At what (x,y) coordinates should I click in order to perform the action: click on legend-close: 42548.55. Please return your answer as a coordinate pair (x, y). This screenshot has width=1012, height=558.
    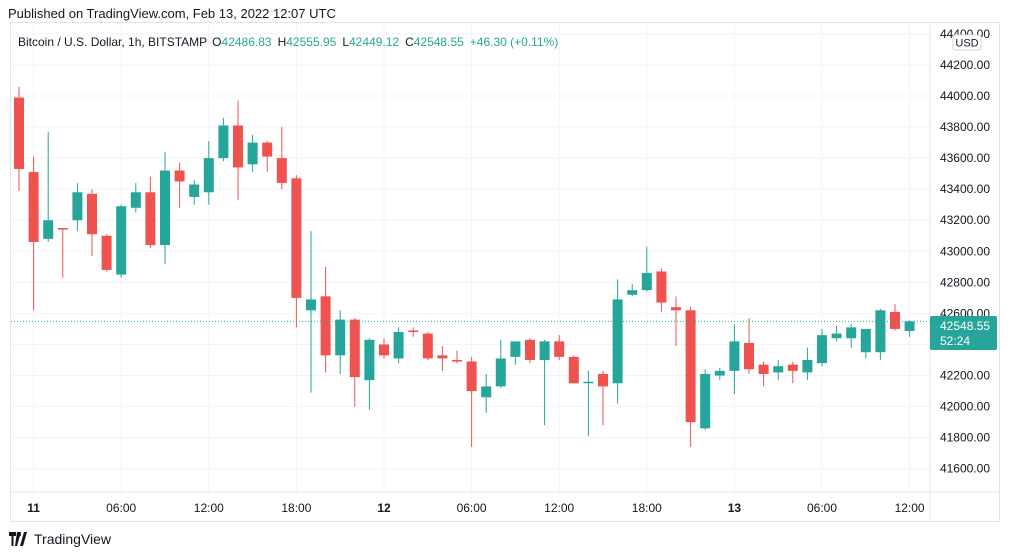
    Looking at the image, I should click on (439, 42).